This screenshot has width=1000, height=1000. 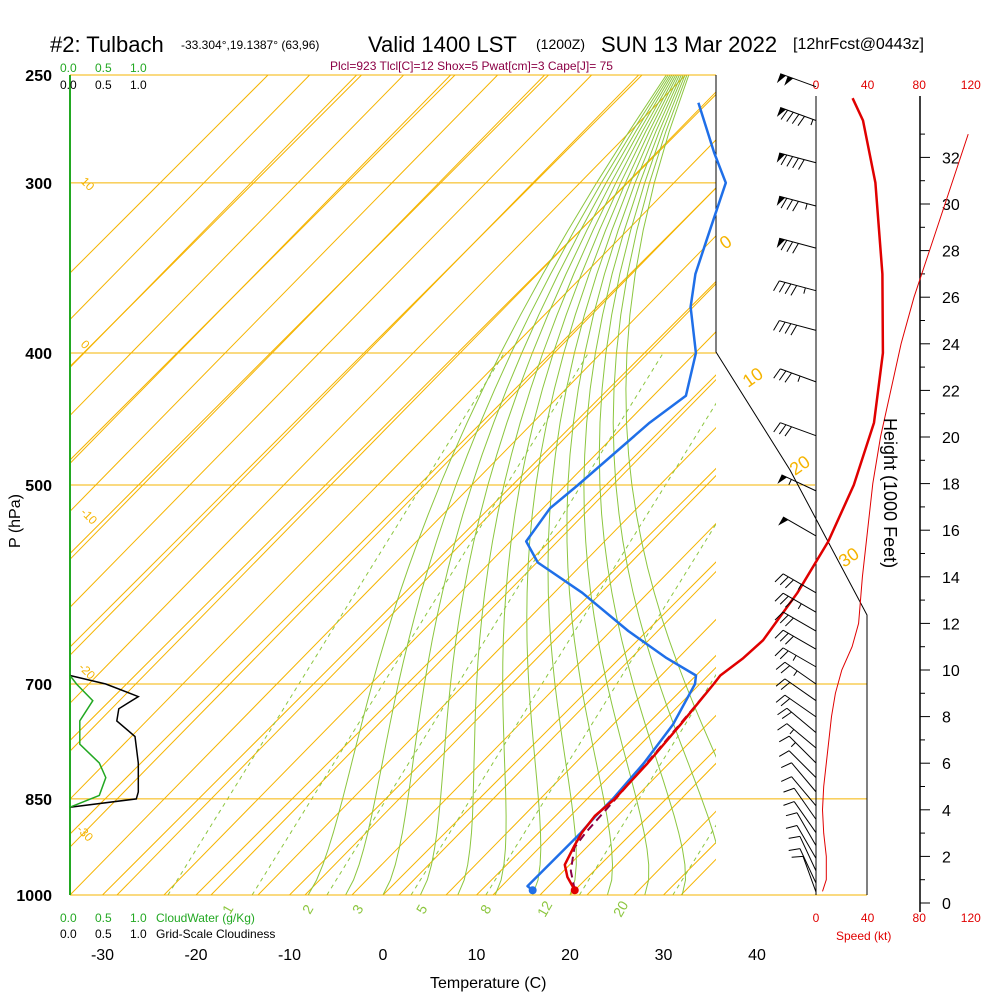 What do you see at coordinates (195, 955) in the screenshot?
I see `temperature-tick-label: -20` at bounding box center [195, 955].